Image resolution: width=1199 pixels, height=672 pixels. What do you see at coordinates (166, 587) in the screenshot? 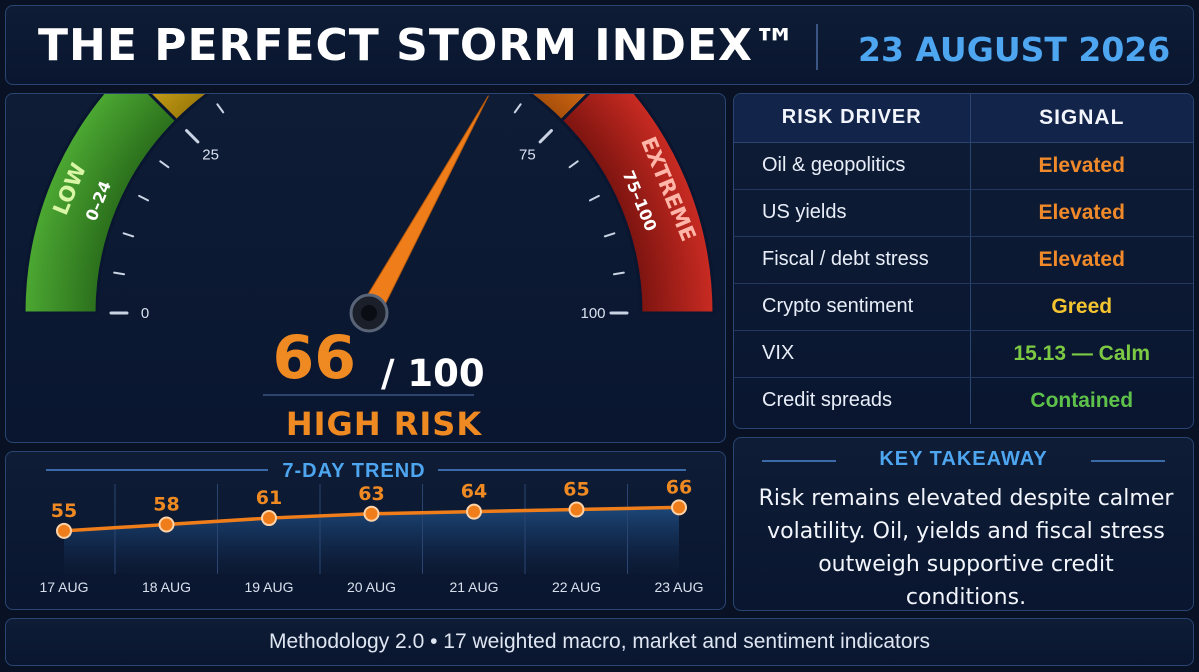
I see `trend-date-label: 18 AUG` at bounding box center [166, 587].